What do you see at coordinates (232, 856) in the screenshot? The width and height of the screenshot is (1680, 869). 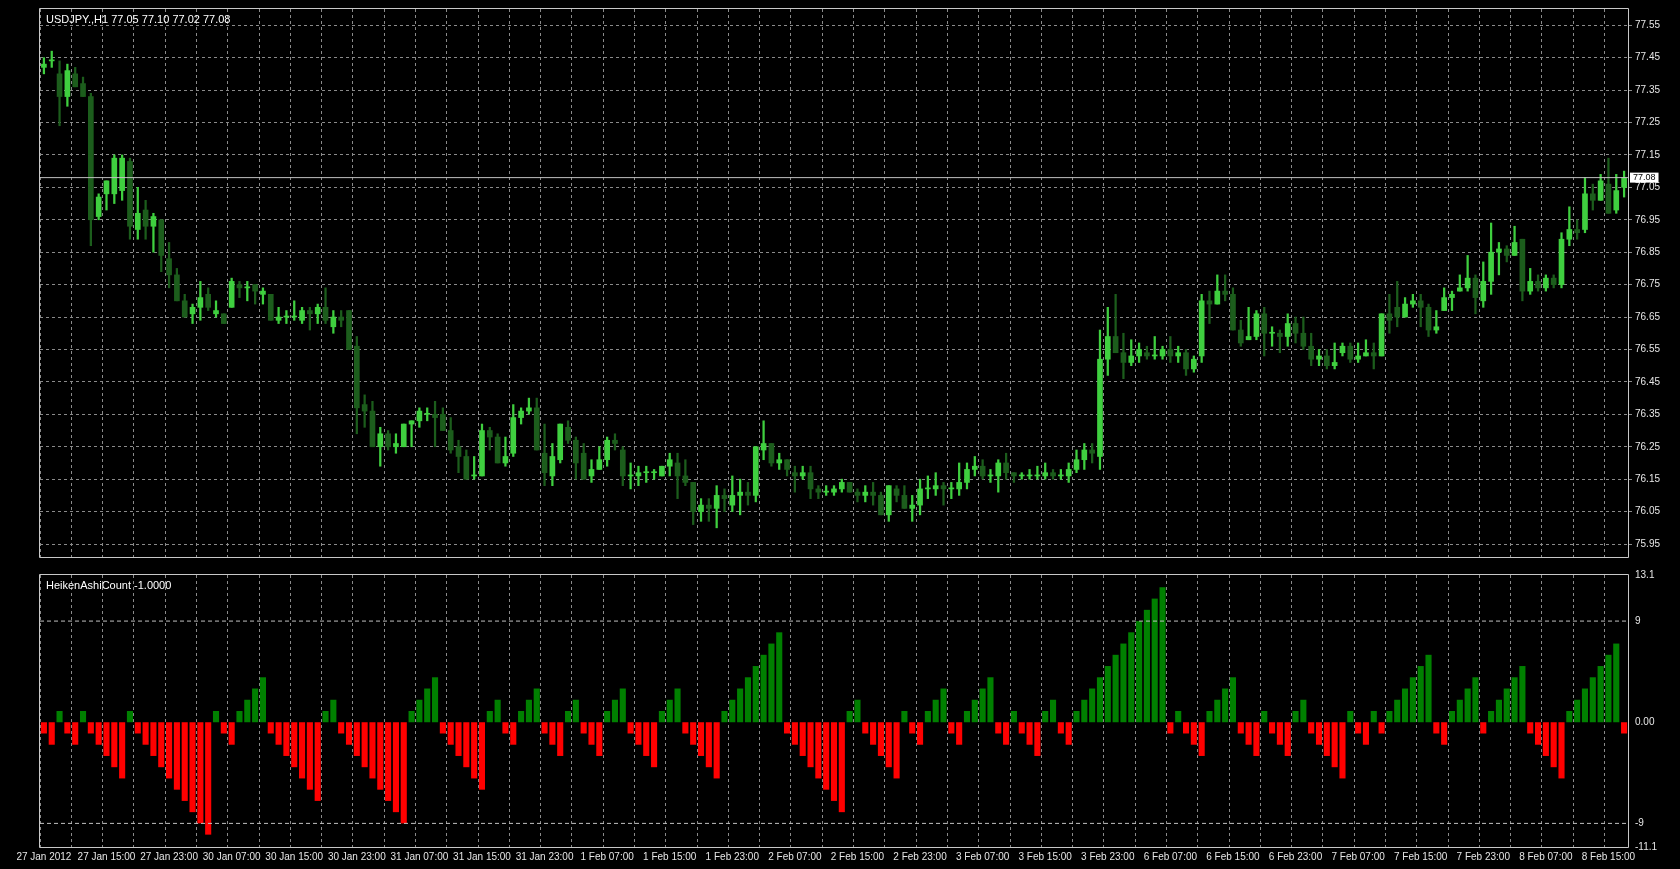 I see `x-tick-label: 30 Jan 07:00` at bounding box center [232, 856].